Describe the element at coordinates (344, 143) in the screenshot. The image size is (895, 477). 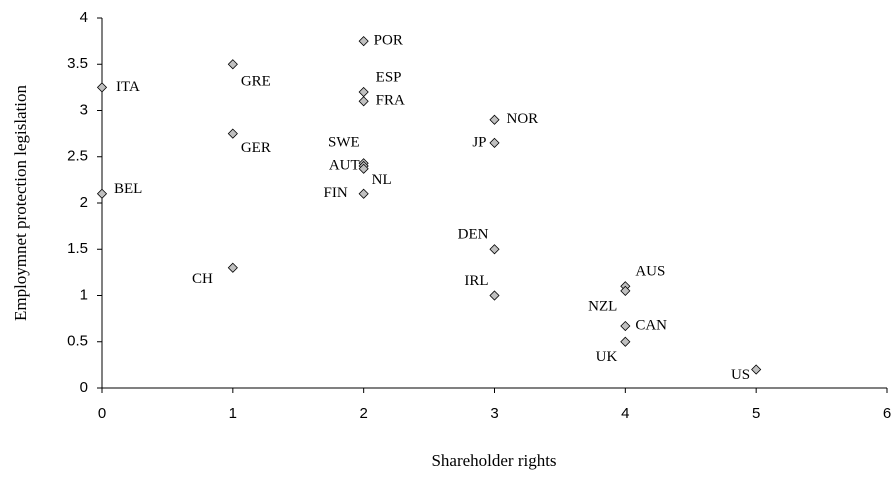
I see `point-label: SWE` at that location.